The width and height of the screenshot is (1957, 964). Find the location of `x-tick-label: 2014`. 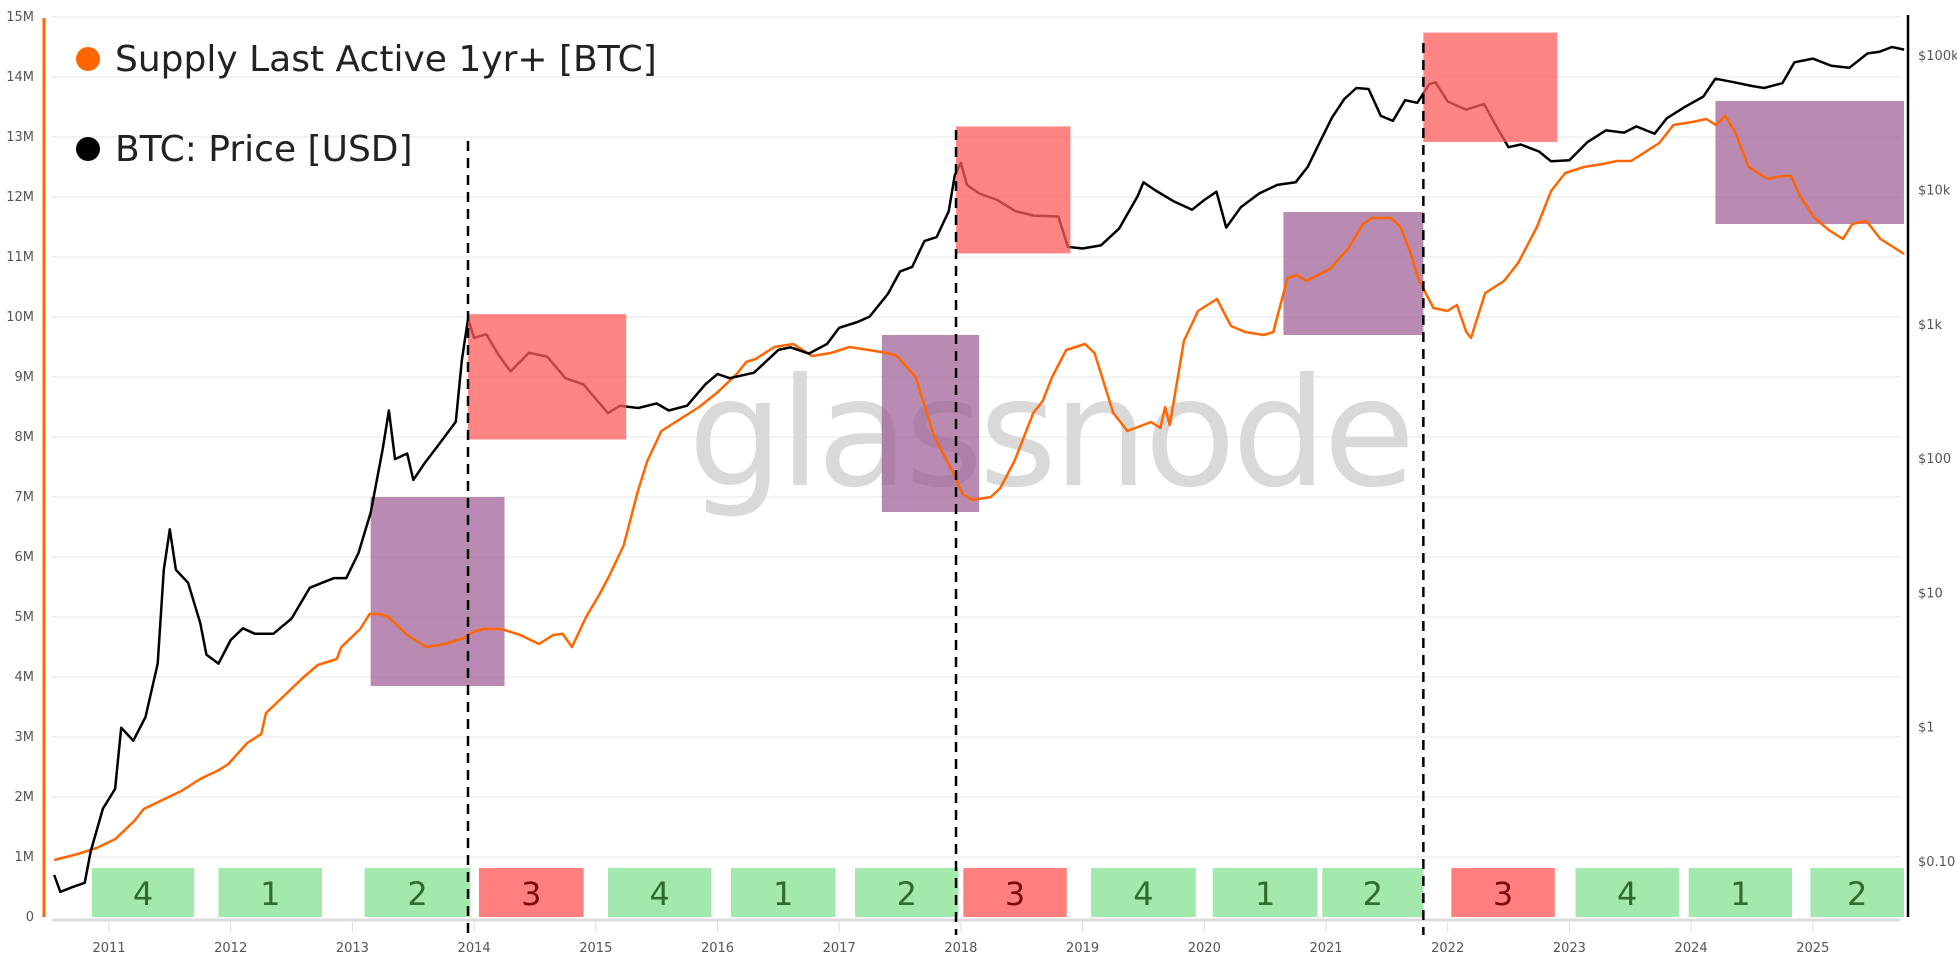

x-tick-label: 2014 is located at coordinates (474, 948).